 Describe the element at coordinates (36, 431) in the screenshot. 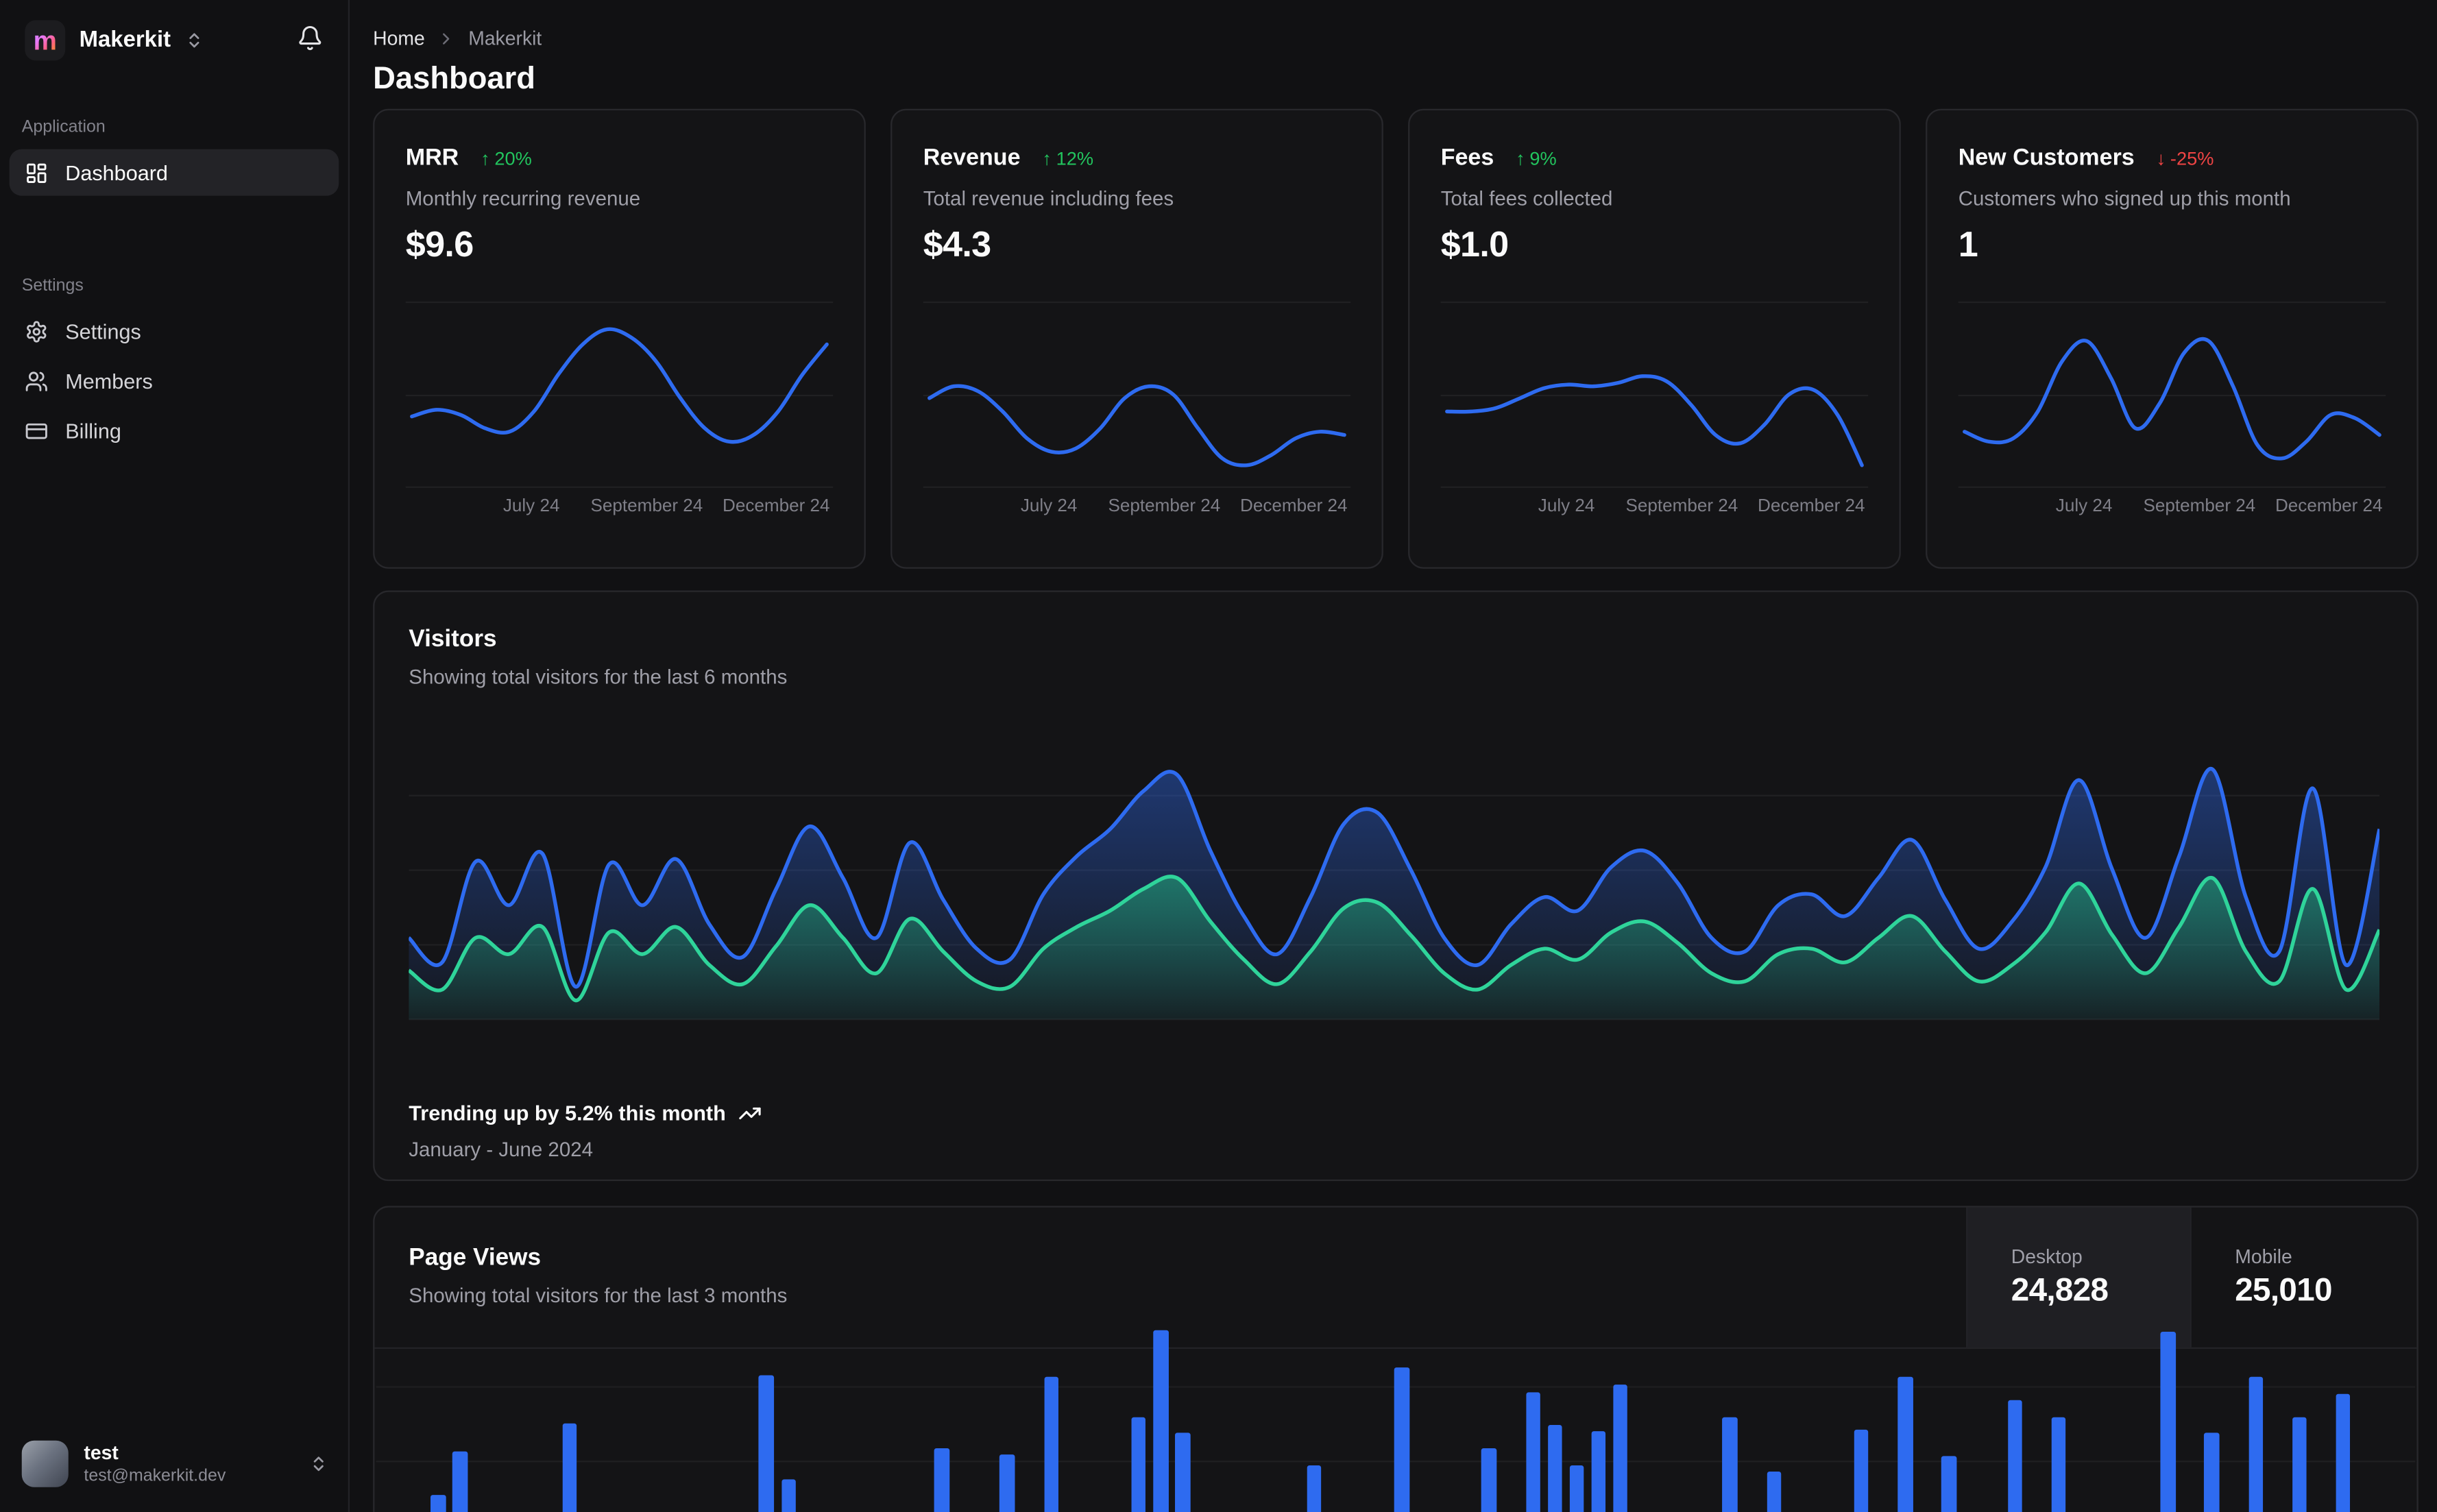

I see `credit-card-icon` at that location.